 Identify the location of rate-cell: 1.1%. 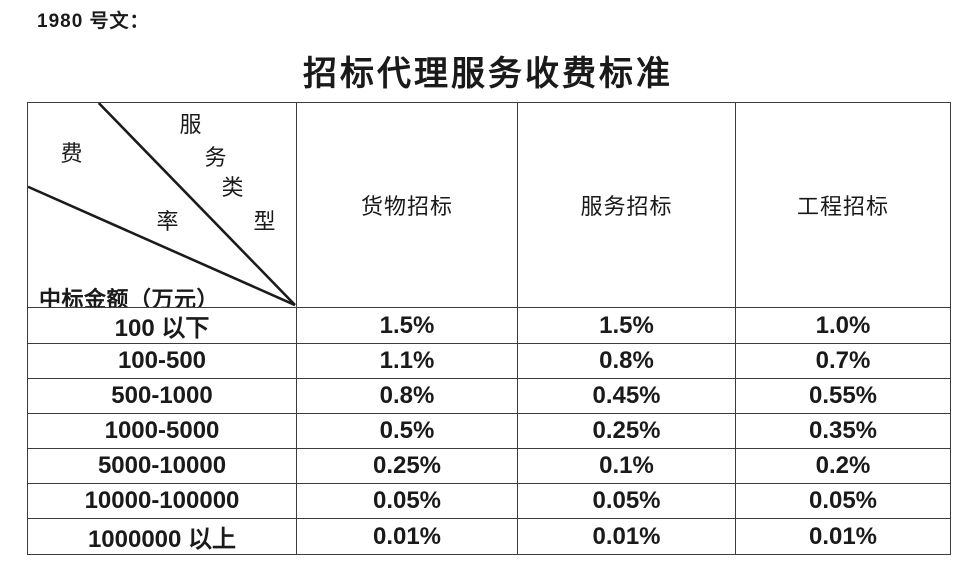
(407, 361).